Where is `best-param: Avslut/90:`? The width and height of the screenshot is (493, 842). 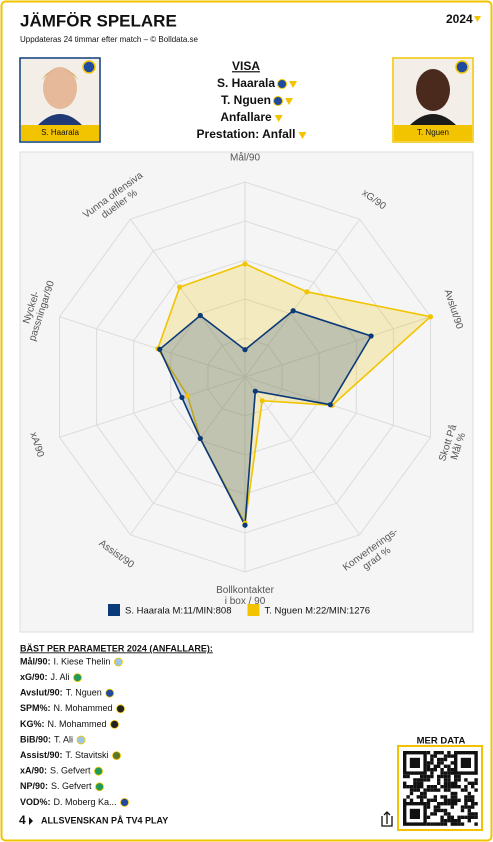 best-param: Avslut/90: is located at coordinates (41, 693).